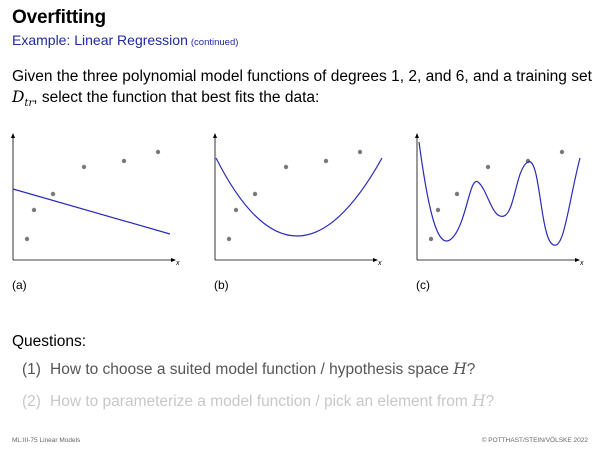 The image size is (600, 450). I want to click on training-set-subscript: tr, so click(29, 104).